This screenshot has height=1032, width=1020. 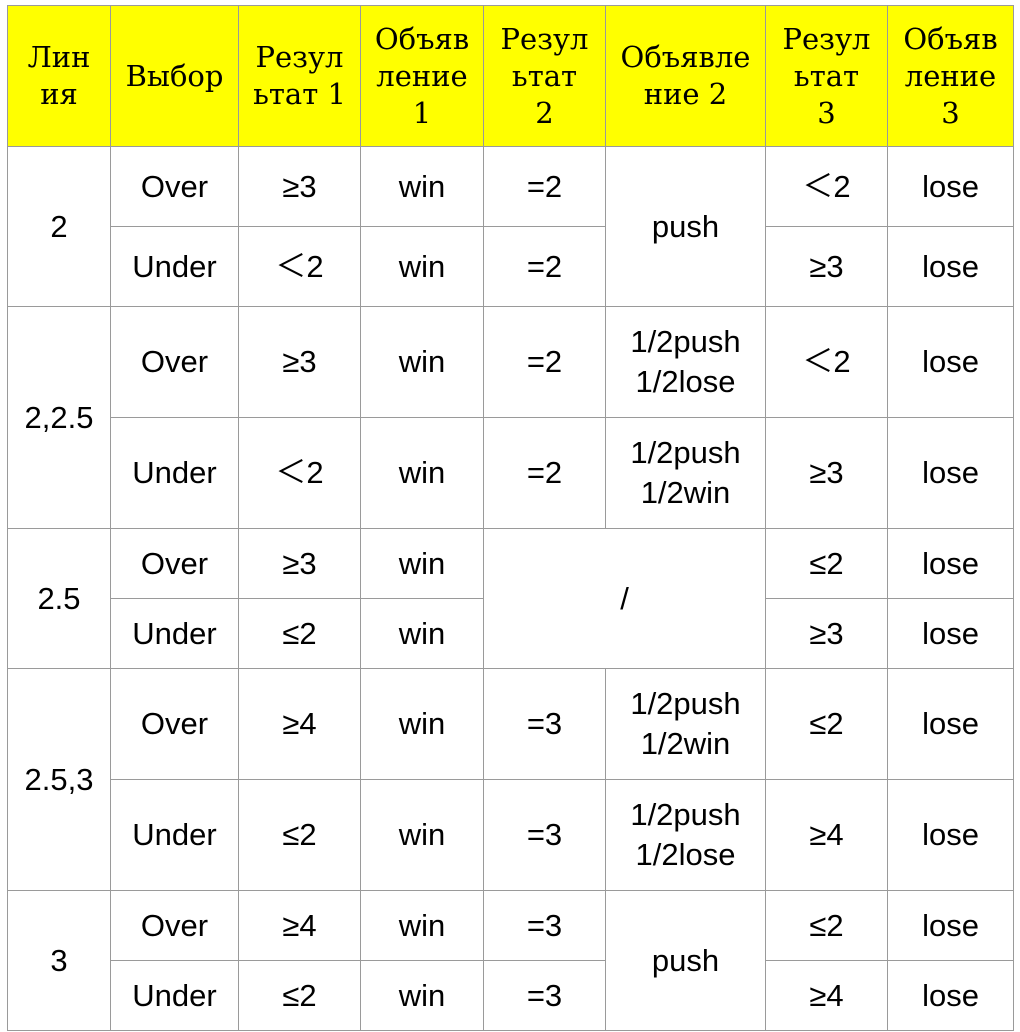 I want to click on line-cell: 2,2.5, so click(x=59, y=417).